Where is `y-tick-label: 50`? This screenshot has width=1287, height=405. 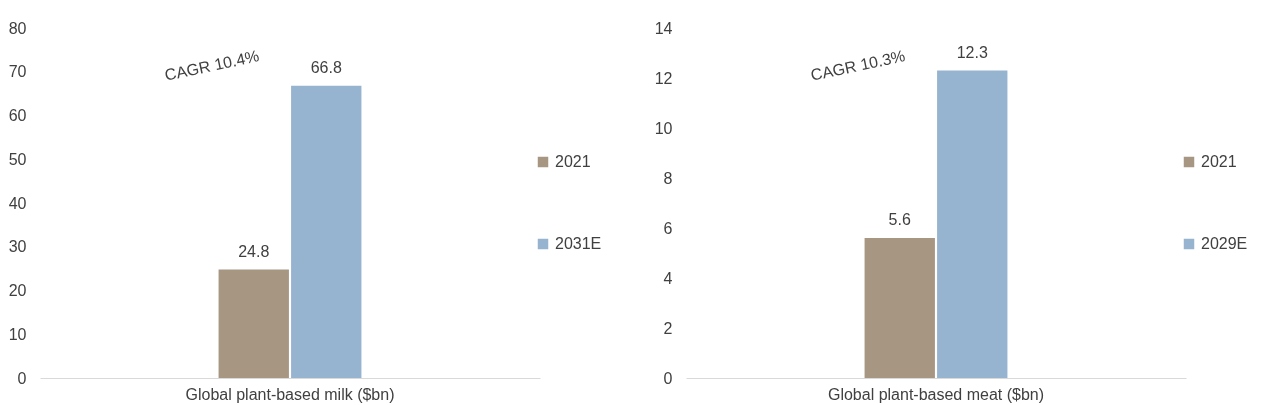 y-tick-label: 50 is located at coordinates (17, 159).